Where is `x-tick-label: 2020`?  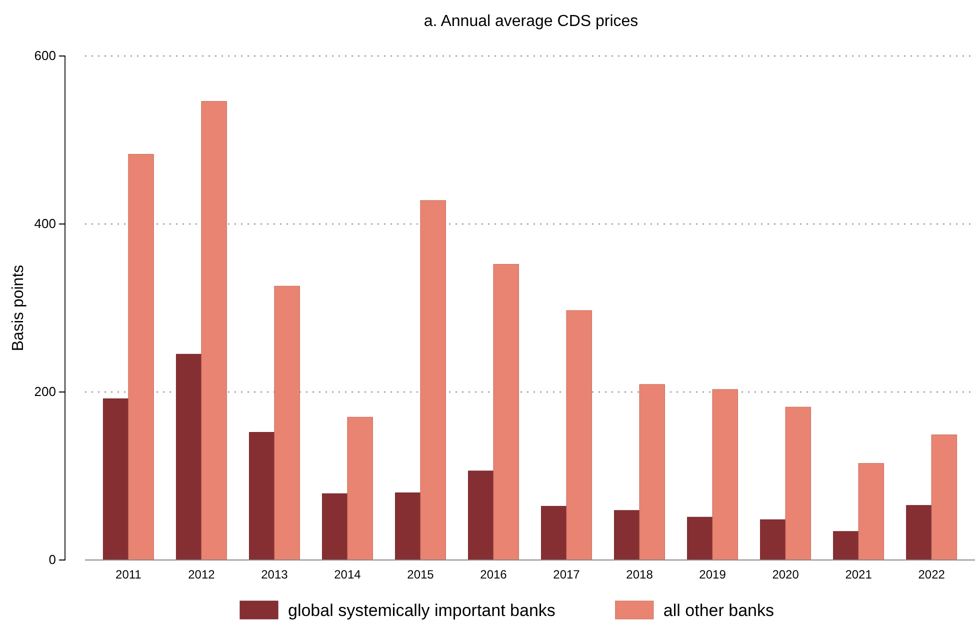 x-tick-label: 2020 is located at coordinates (786, 575).